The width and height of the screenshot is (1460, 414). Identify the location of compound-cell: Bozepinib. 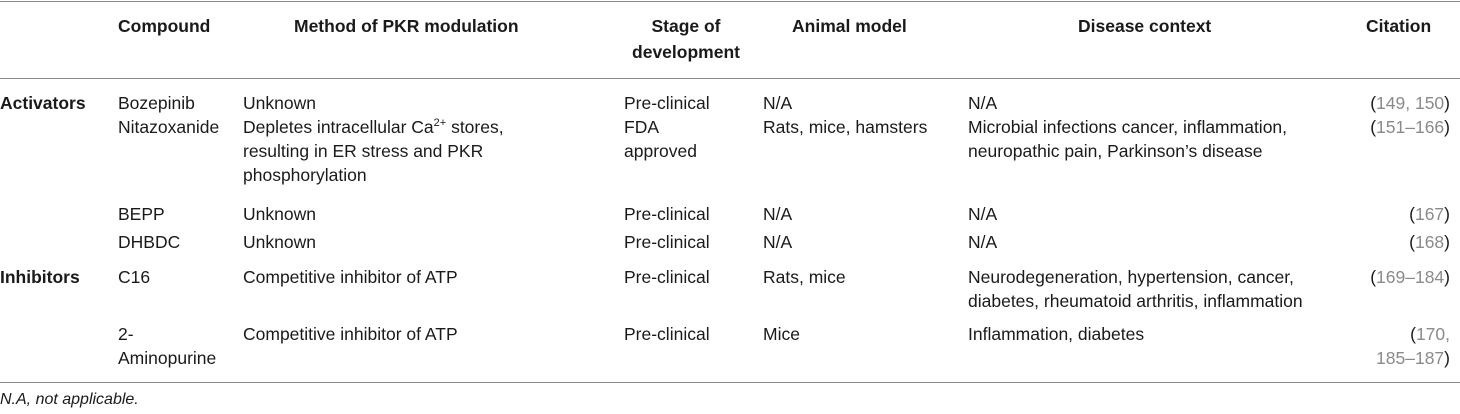
(156, 103).